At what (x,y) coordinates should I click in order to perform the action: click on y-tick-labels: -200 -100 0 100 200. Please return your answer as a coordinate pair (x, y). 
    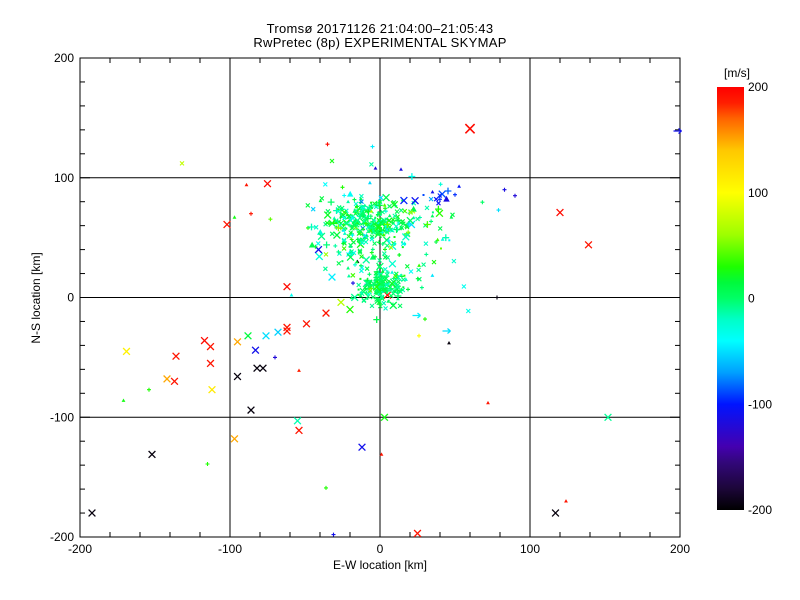
    Looking at the image, I should click on (62, 297).